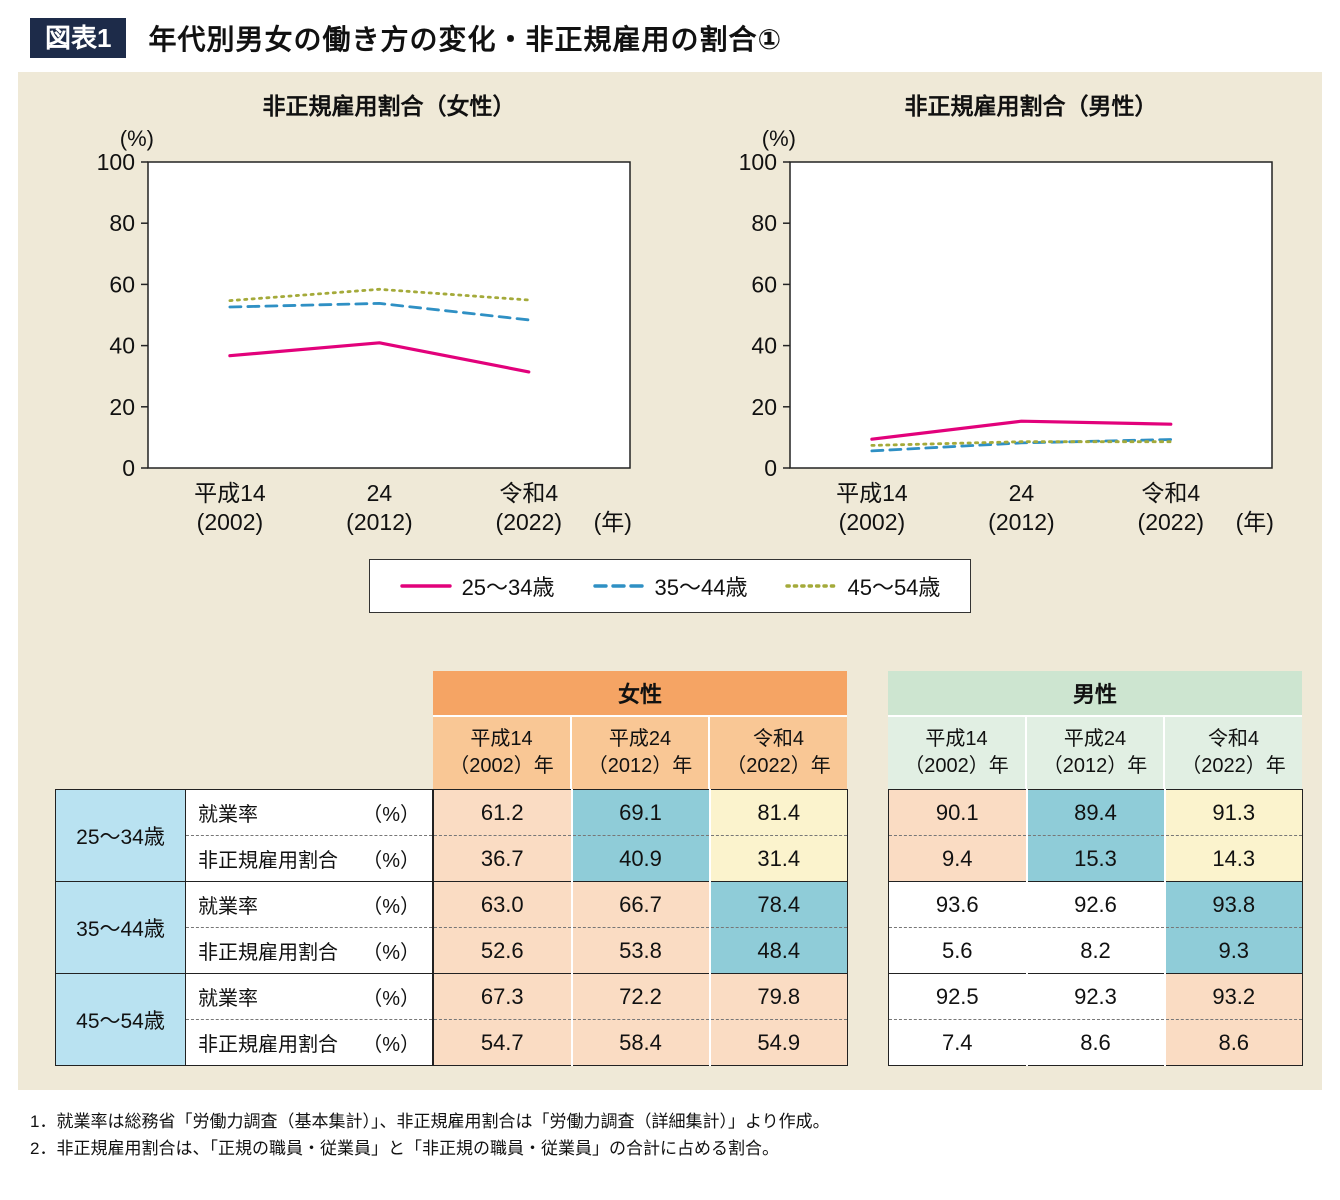  I want to click on value-cell: 58.4, so click(640, 1042).